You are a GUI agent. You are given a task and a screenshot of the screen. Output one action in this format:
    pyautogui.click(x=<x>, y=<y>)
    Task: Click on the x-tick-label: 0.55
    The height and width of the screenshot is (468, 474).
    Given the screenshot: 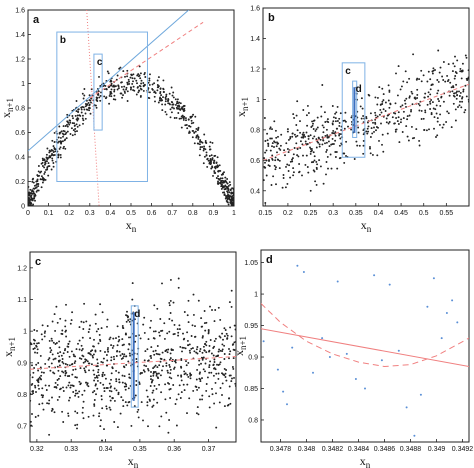 What is the action you would take?
    pyautogui.click(x=447, y=213)
    